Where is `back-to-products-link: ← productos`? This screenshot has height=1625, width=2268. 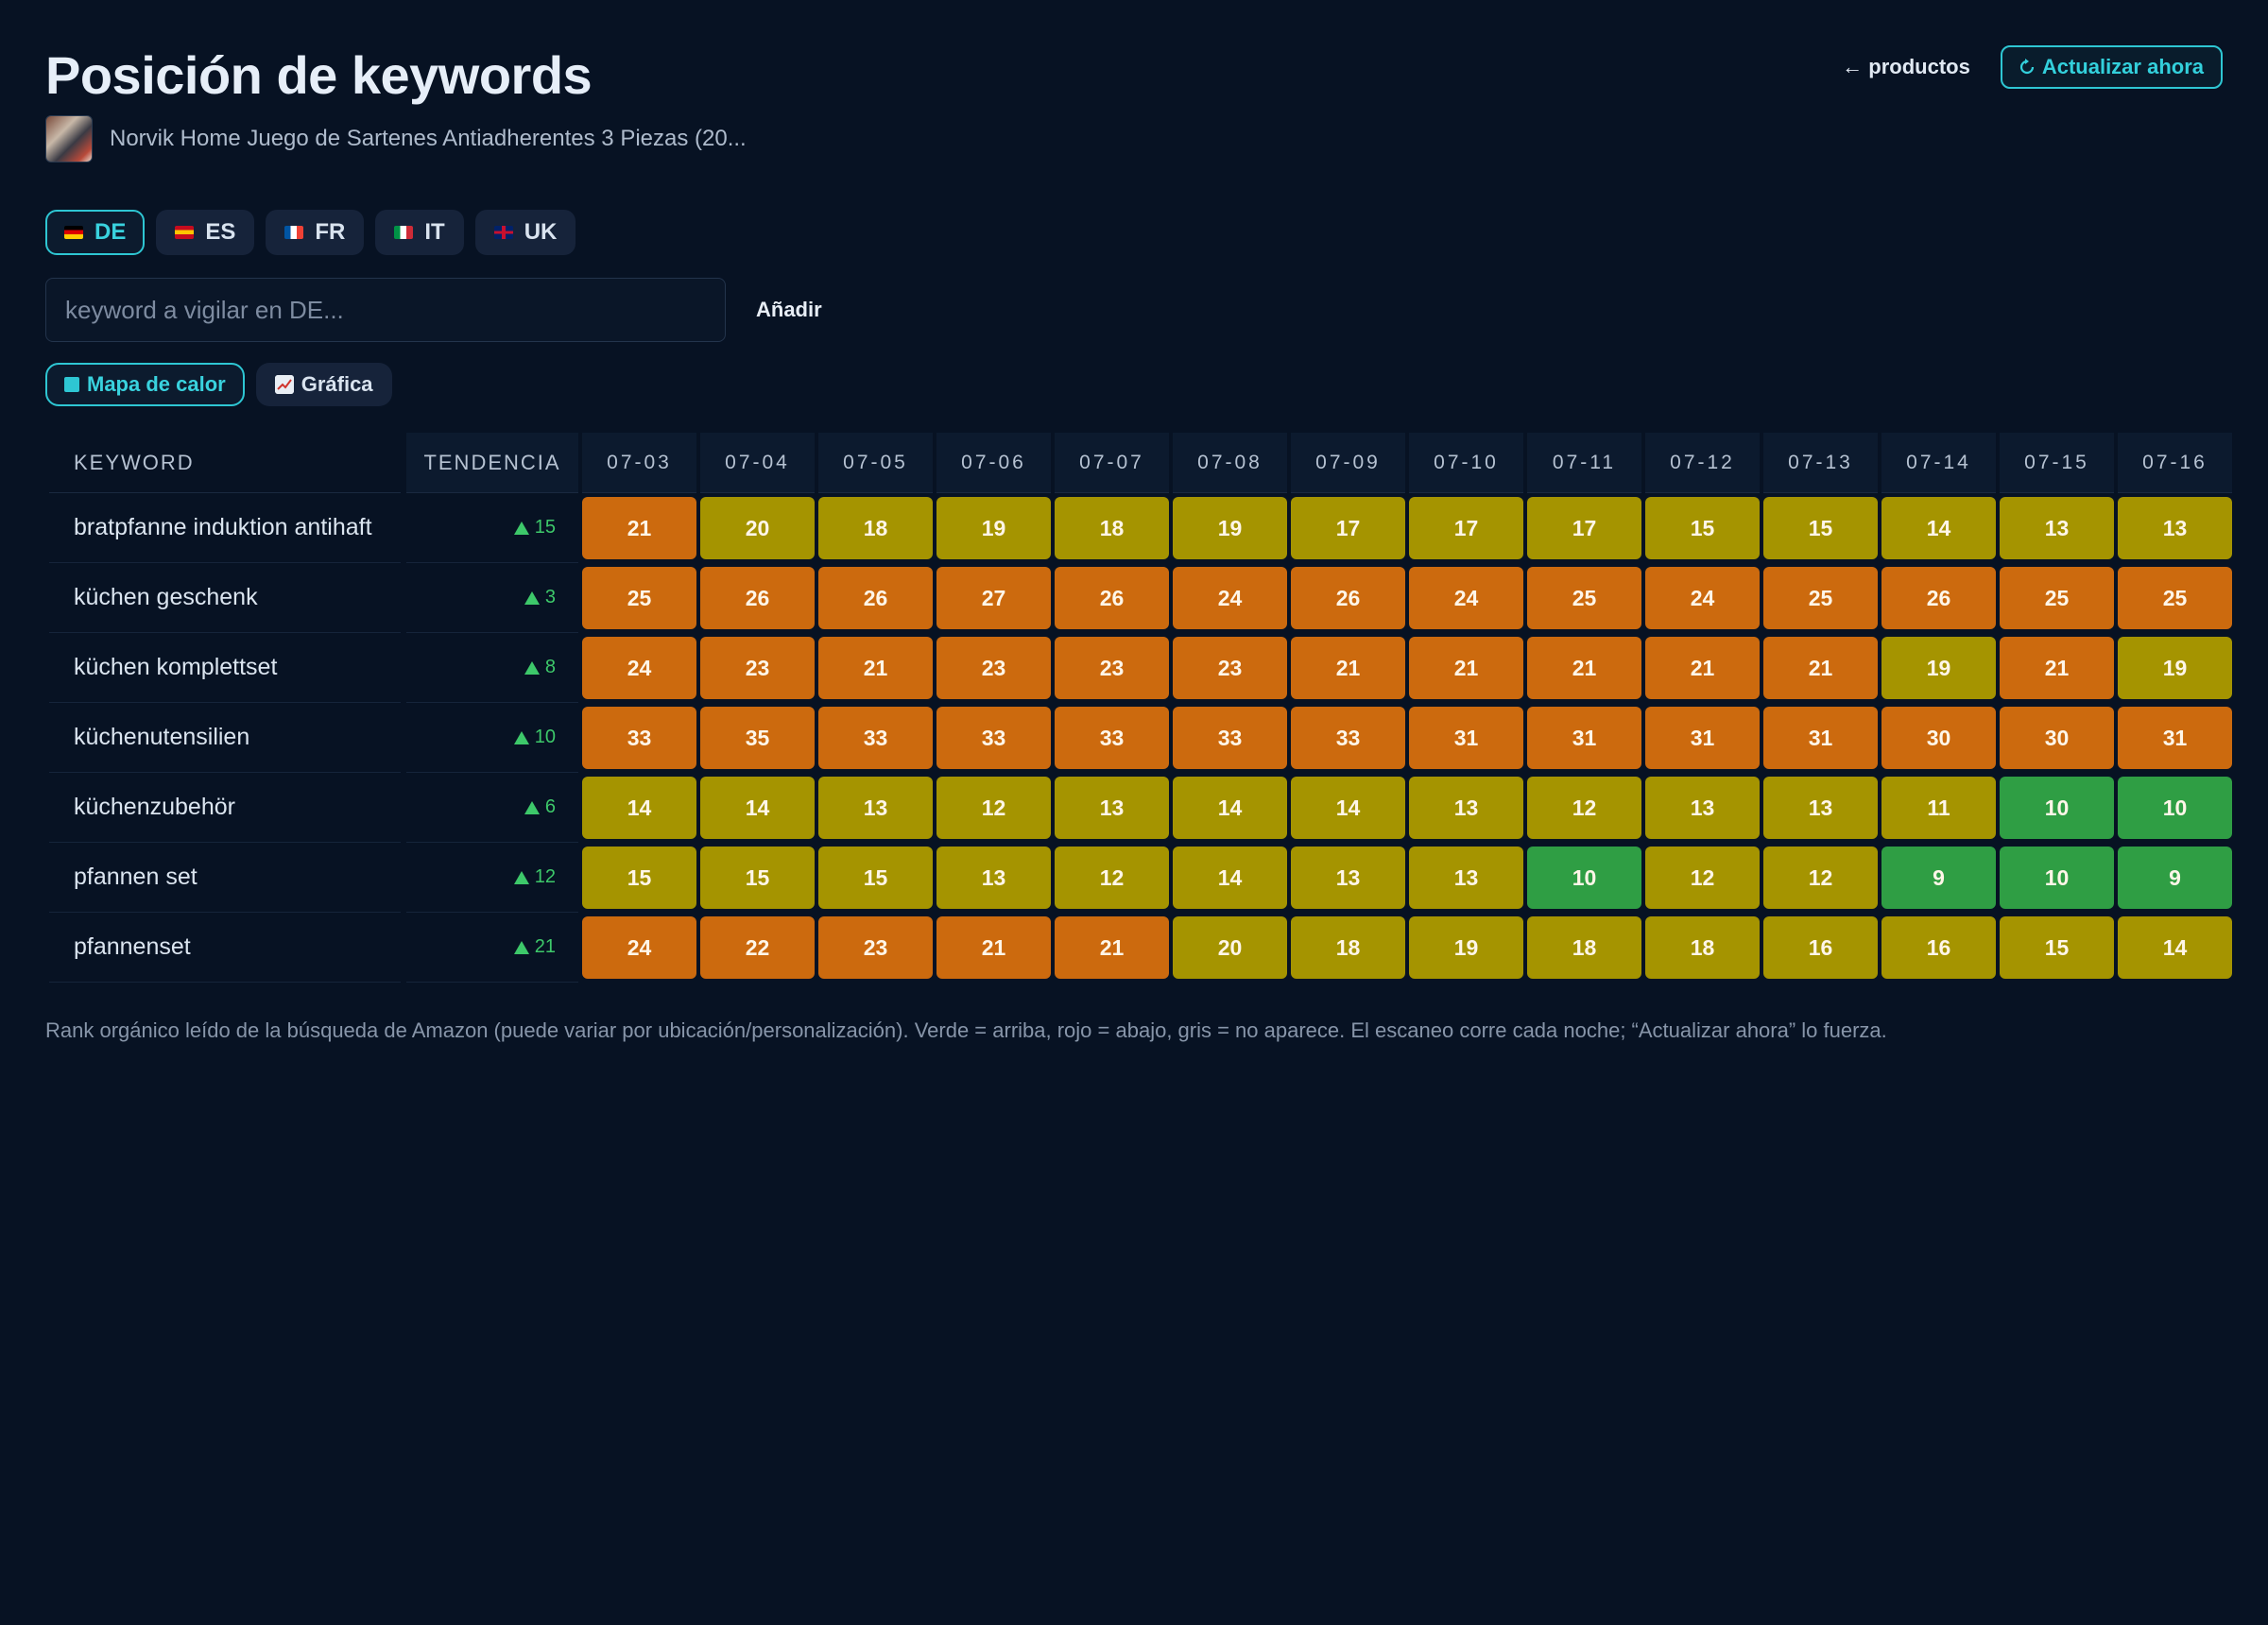 back-to-products-link: ← productos is located at coordinates (1906, 67).